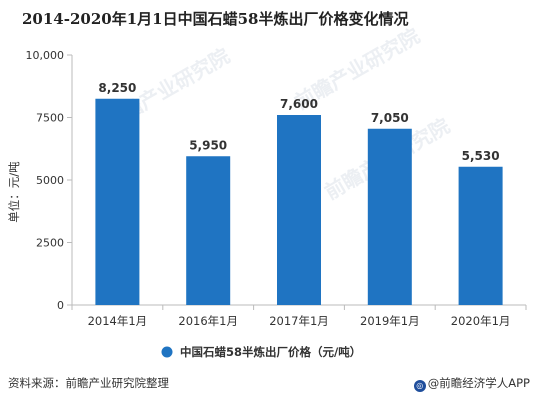 This screenshot has height=406, width=538. What do you see at coordinates (215, 19) in the screenshot?
I see `chart-title: 2014-2020年1月1日中国石蜡58半炼出厂价格变化情况` at bounding box center [215, 19].